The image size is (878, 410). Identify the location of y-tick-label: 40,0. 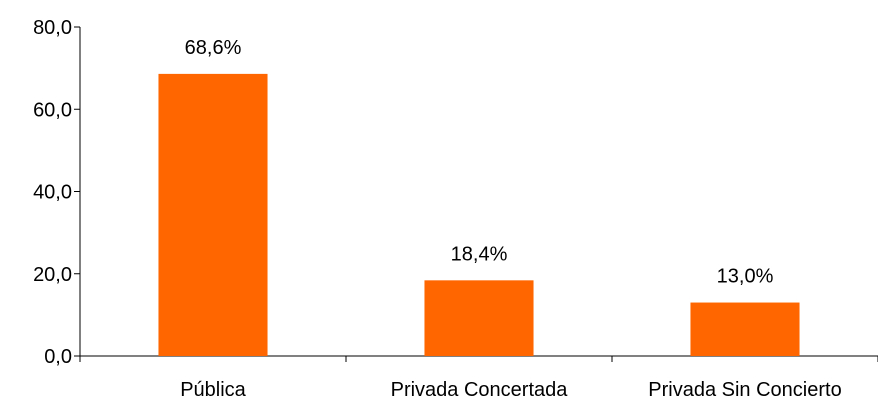
(52, 193).